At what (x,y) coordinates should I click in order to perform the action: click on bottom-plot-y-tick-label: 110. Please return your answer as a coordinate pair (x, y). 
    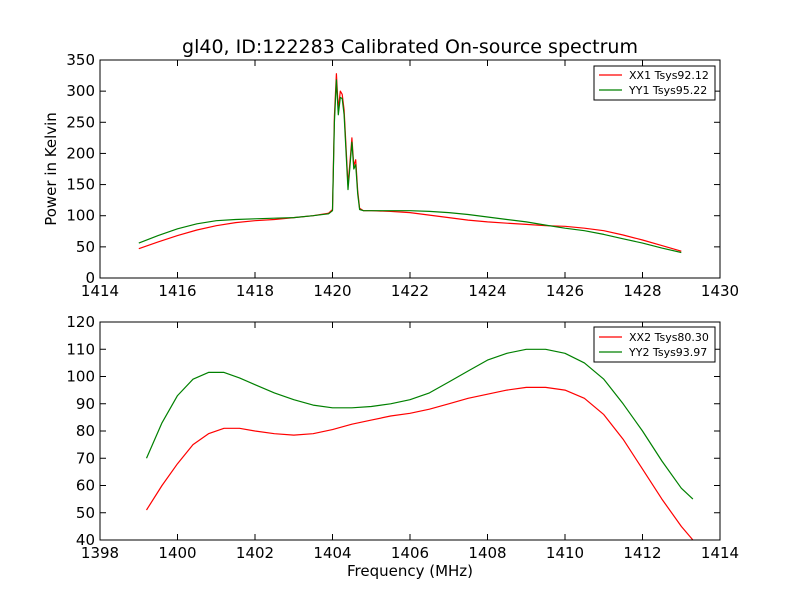
    Looking at the image, I should click on (80, 349).